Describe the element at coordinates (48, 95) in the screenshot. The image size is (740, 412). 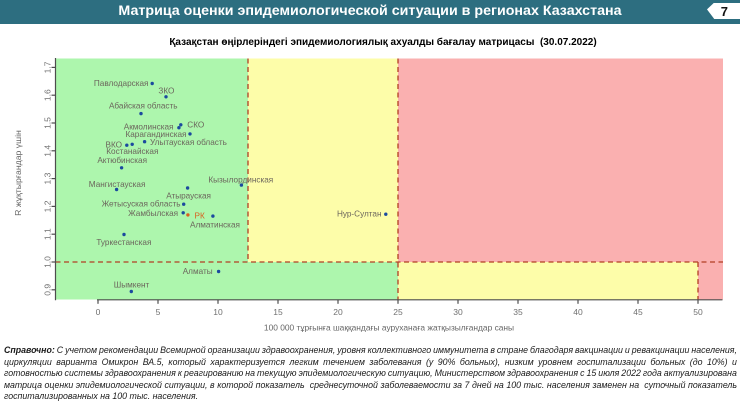
I see `svg-text: 1.6` at that location.